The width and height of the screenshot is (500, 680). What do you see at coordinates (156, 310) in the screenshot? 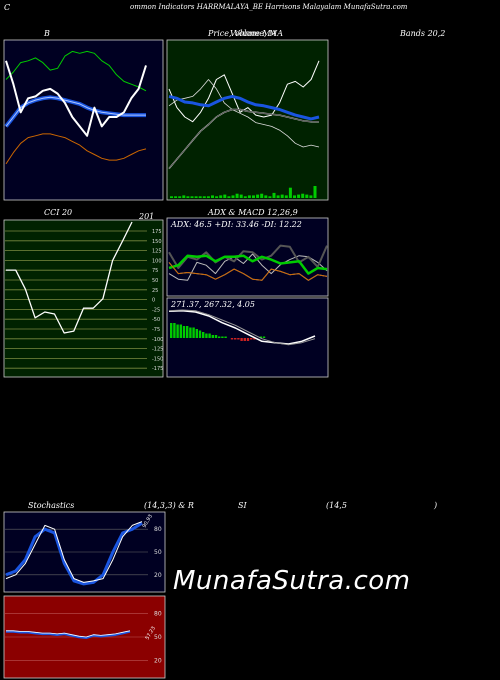
I see `cci-tick-label-8: -25` at bounding box center [156, 310].